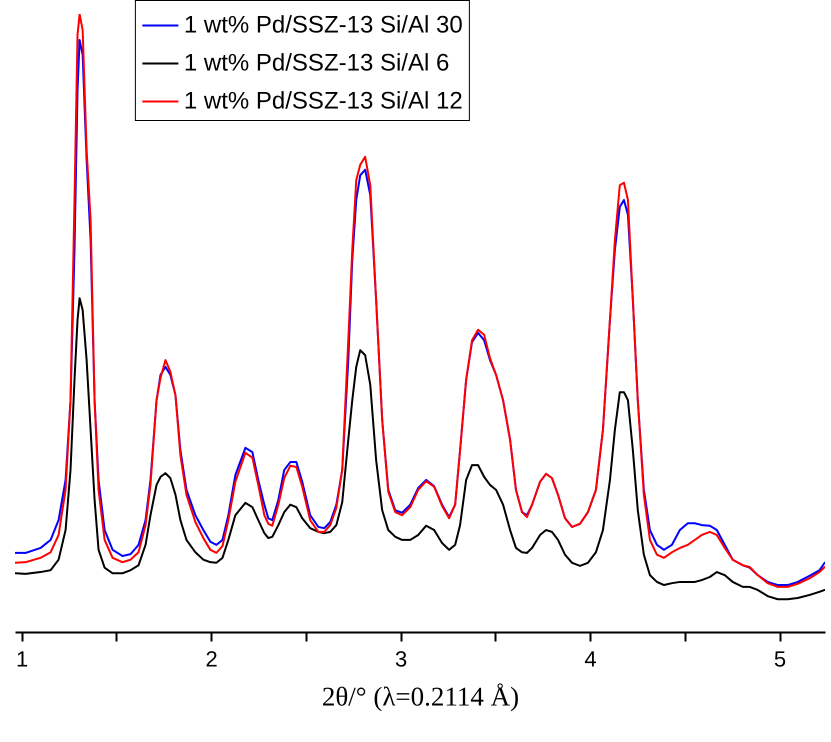 This screenshot has width=831, height=742. What do you see at coordinates (590, 659) in the screenshot?
I see `x-tick-label: 4` at bounding box center [590, 659].